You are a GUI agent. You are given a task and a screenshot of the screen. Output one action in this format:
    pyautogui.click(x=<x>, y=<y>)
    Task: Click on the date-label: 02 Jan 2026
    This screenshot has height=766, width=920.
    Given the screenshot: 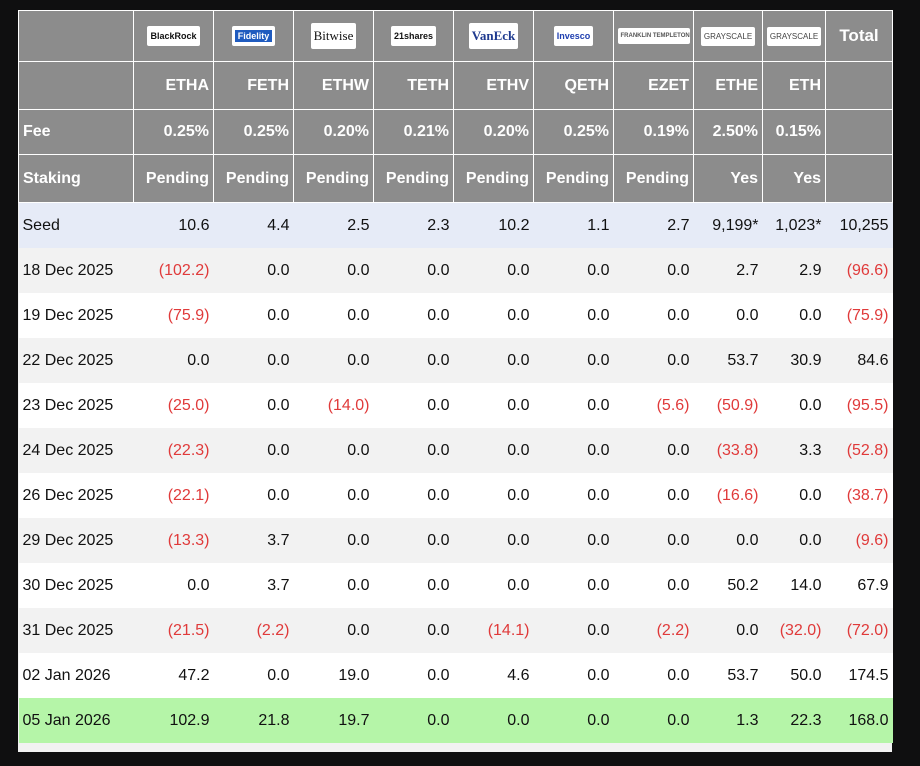 What is the action you would take?
    pyautogui.click(x=76, y=675)
    